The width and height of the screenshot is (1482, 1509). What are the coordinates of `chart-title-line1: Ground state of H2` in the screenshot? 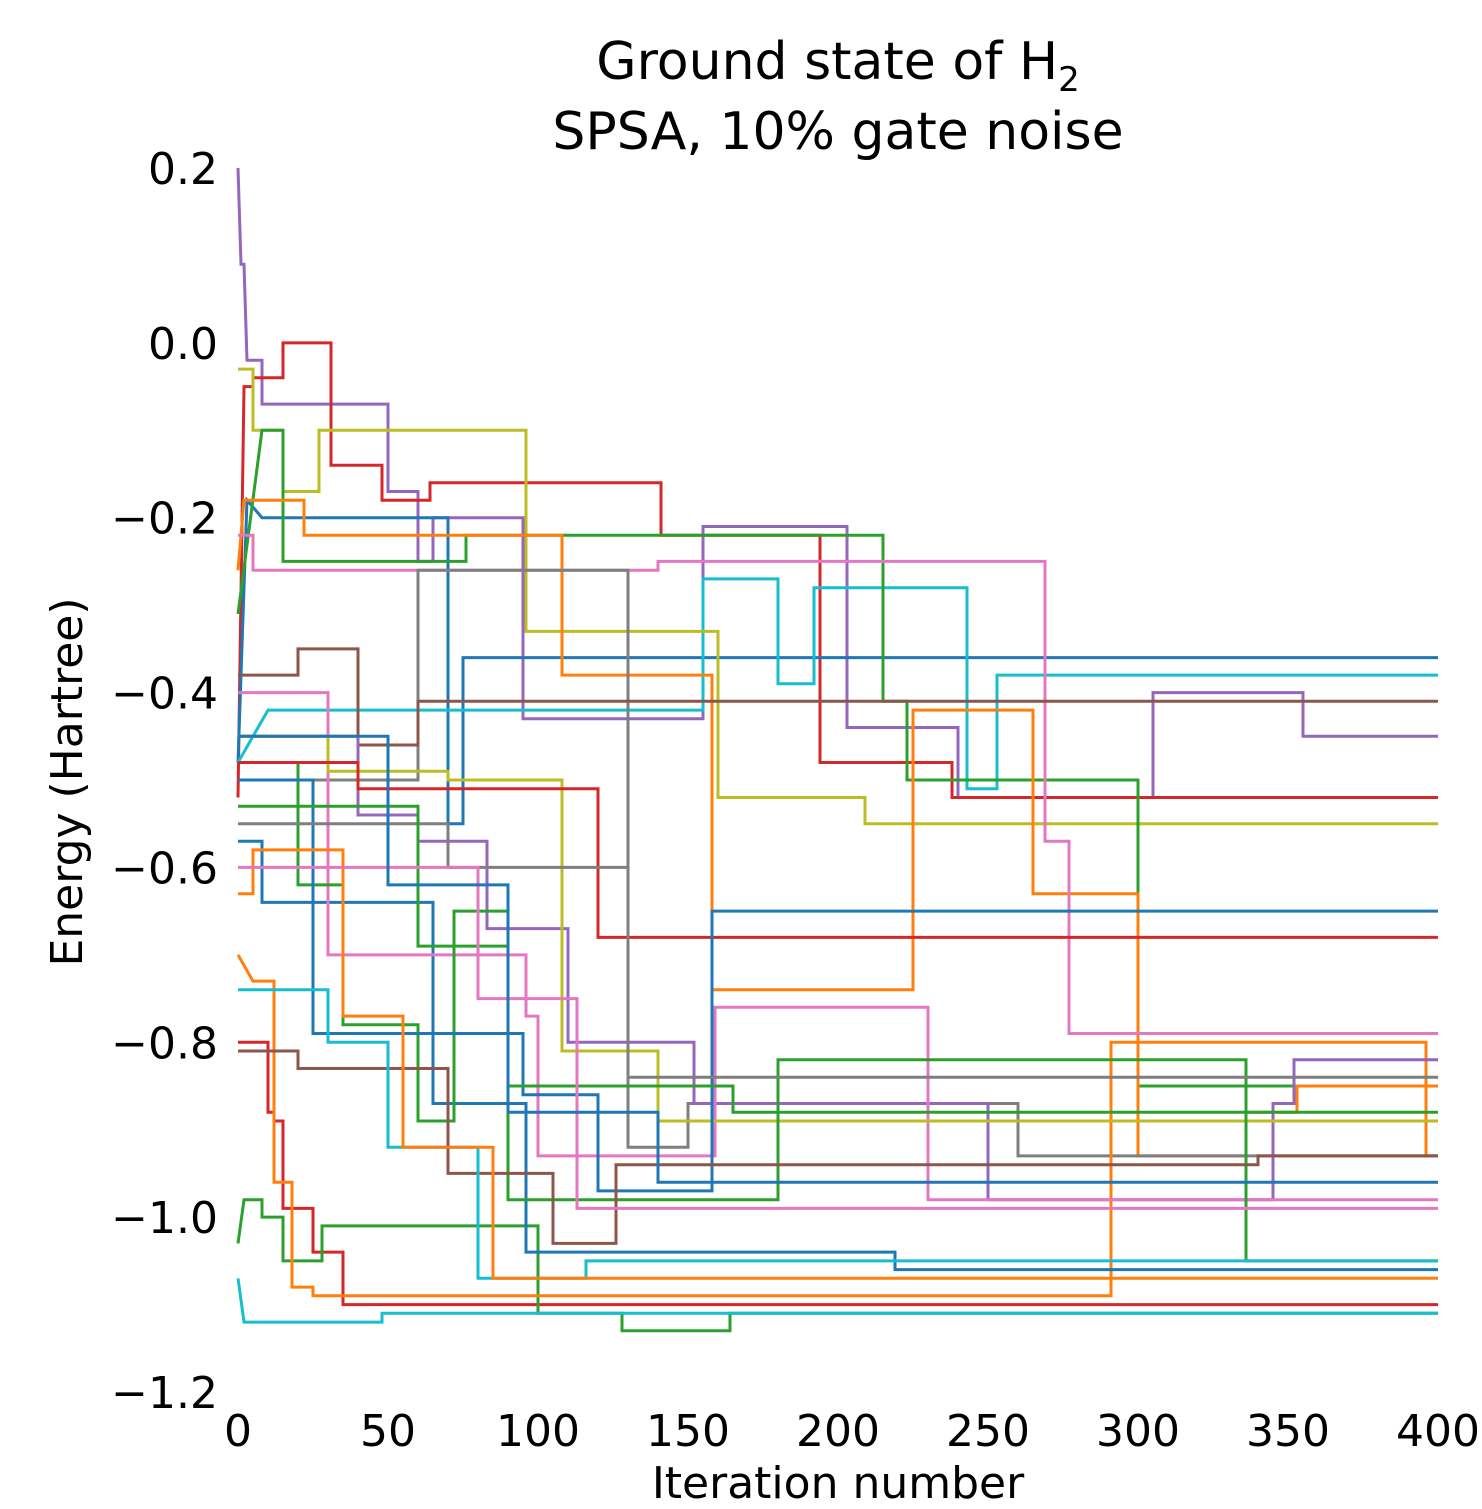 It's located at (837, 66).